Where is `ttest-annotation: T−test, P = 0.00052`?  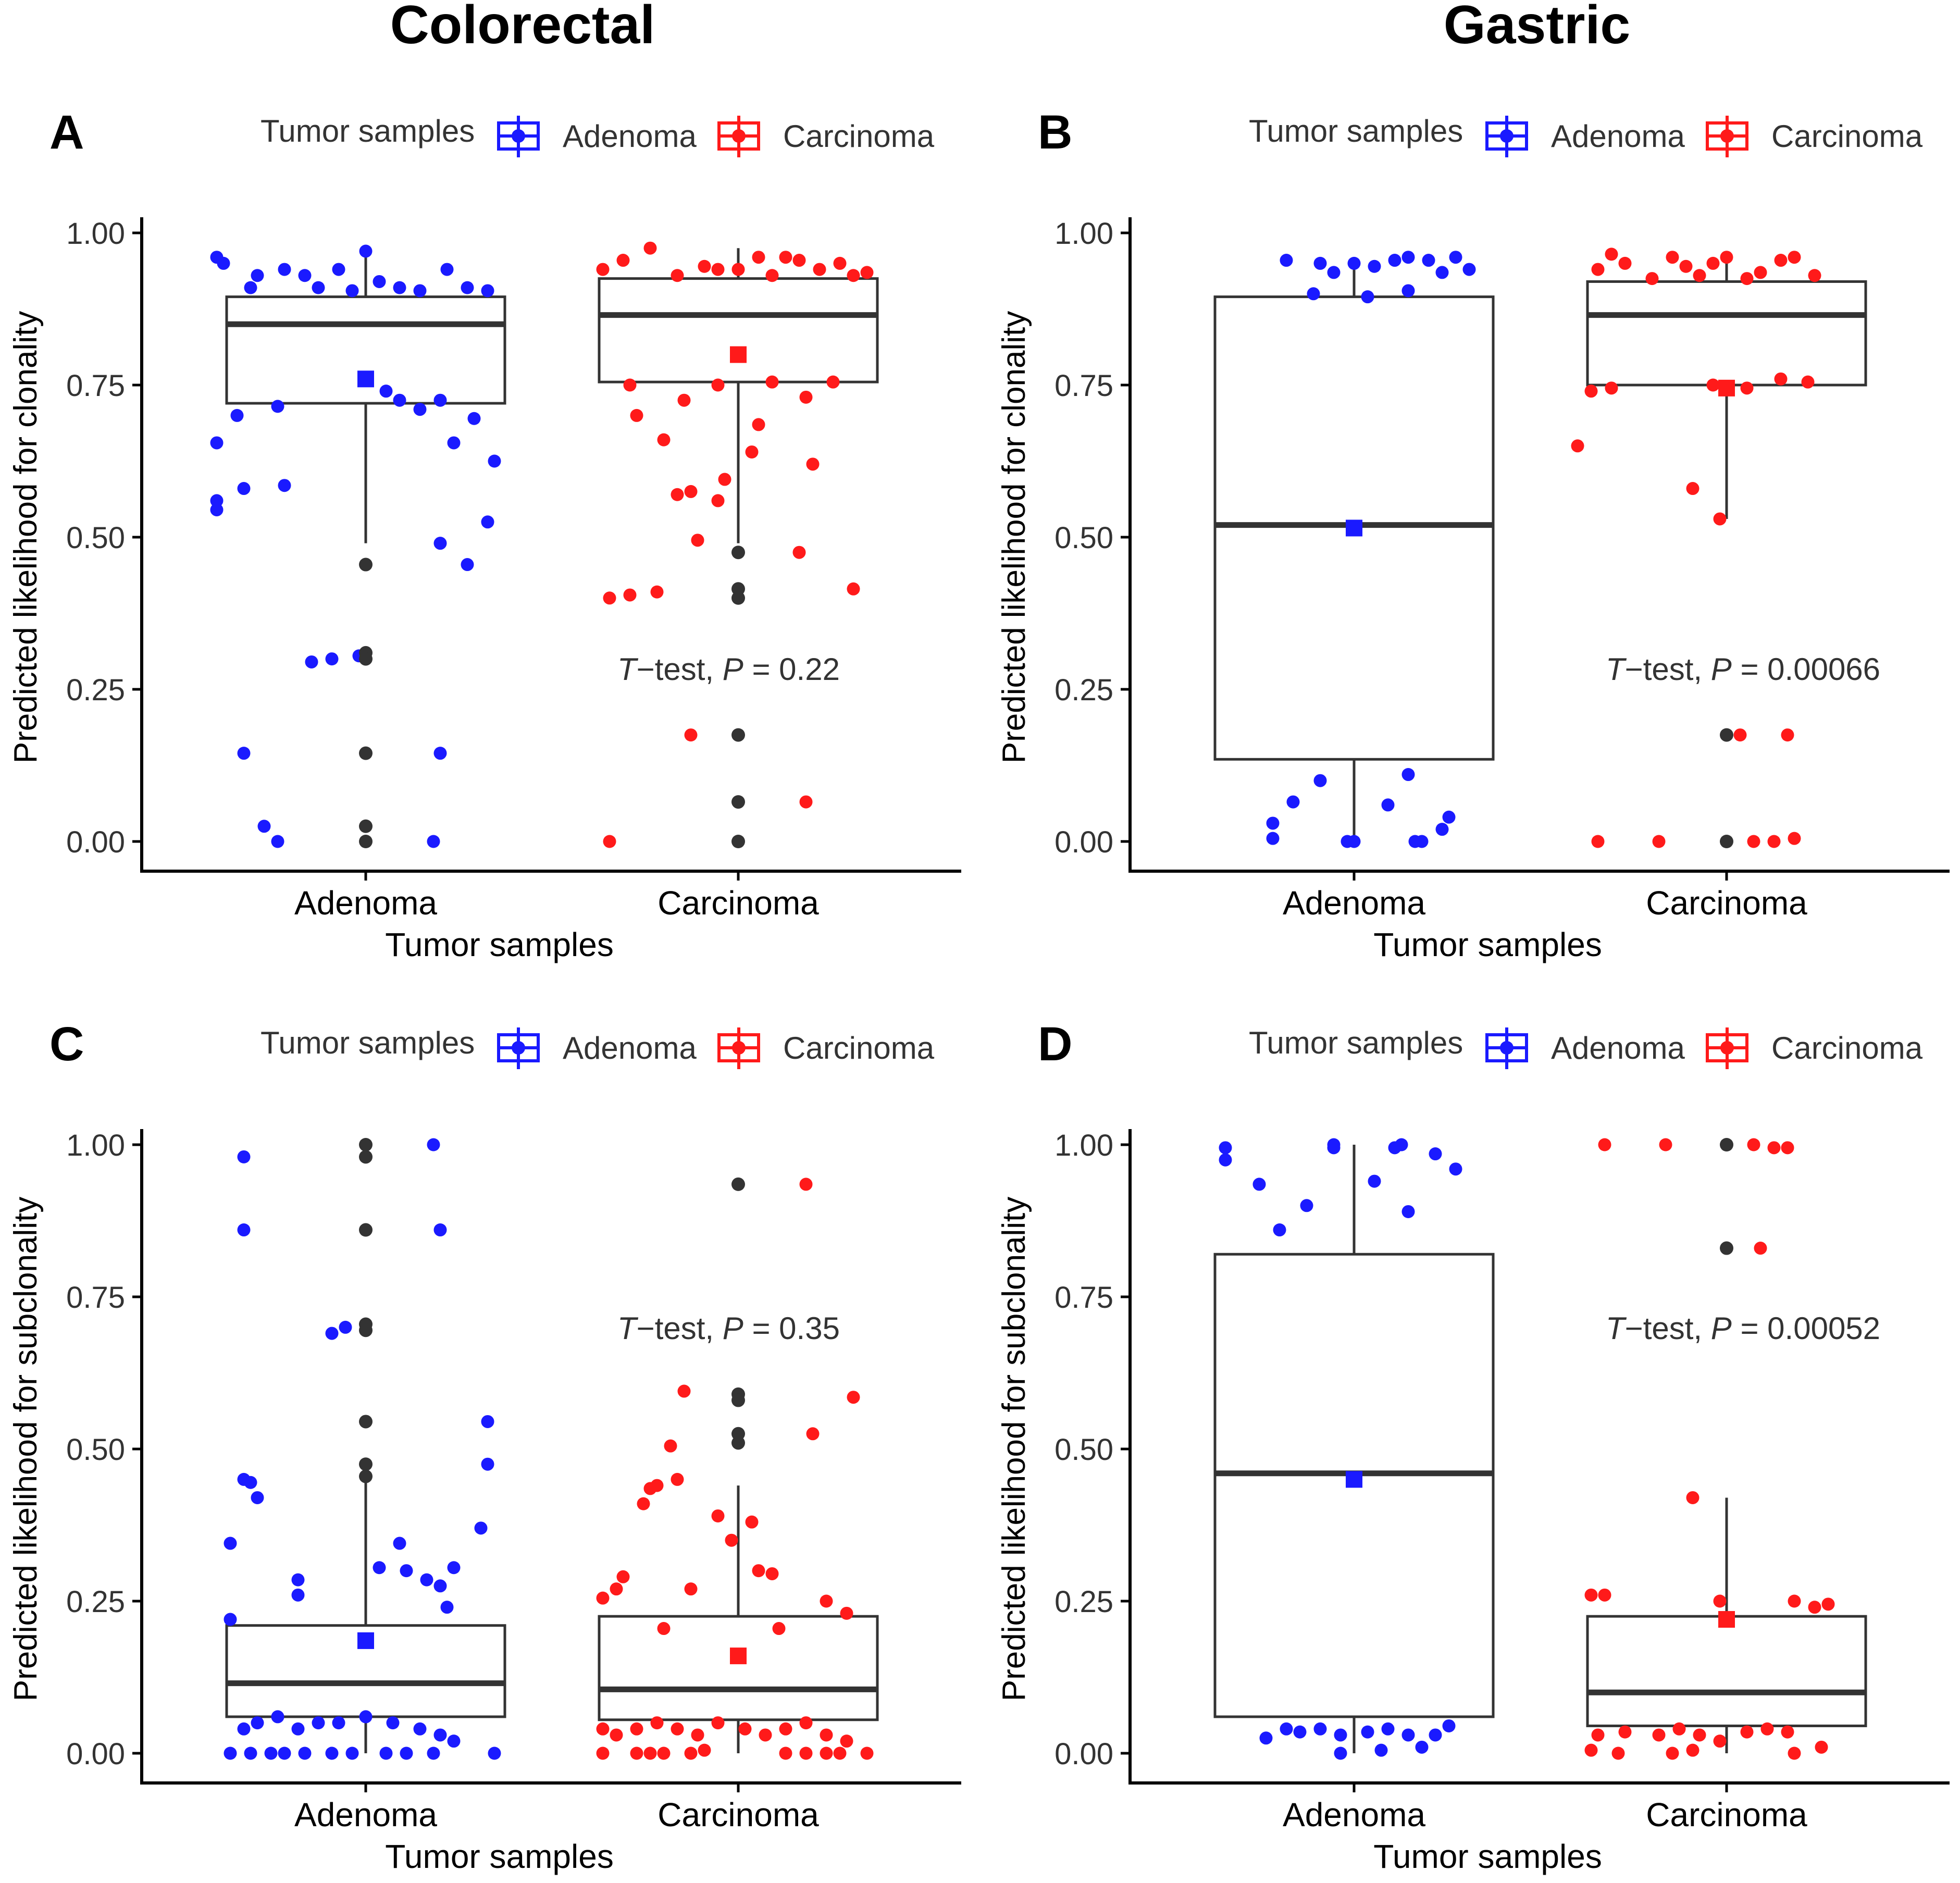
ttest-annotation: T−test, P = 0.00052 is located at coordinates (1743, 1329).